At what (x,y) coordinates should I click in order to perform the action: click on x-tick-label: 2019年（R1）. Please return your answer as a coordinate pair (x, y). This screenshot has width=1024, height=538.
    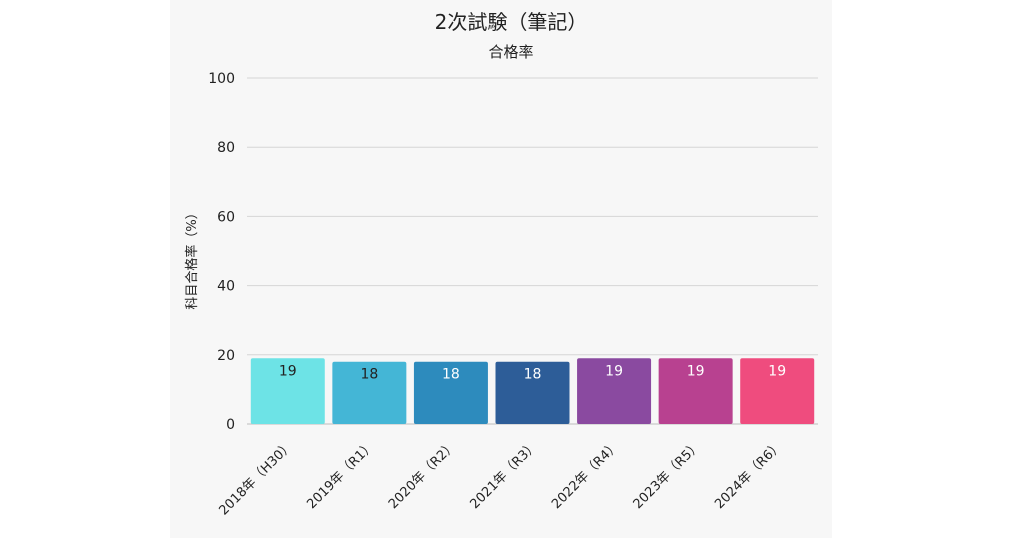
    Looking at the image, I should click on (341, 475).